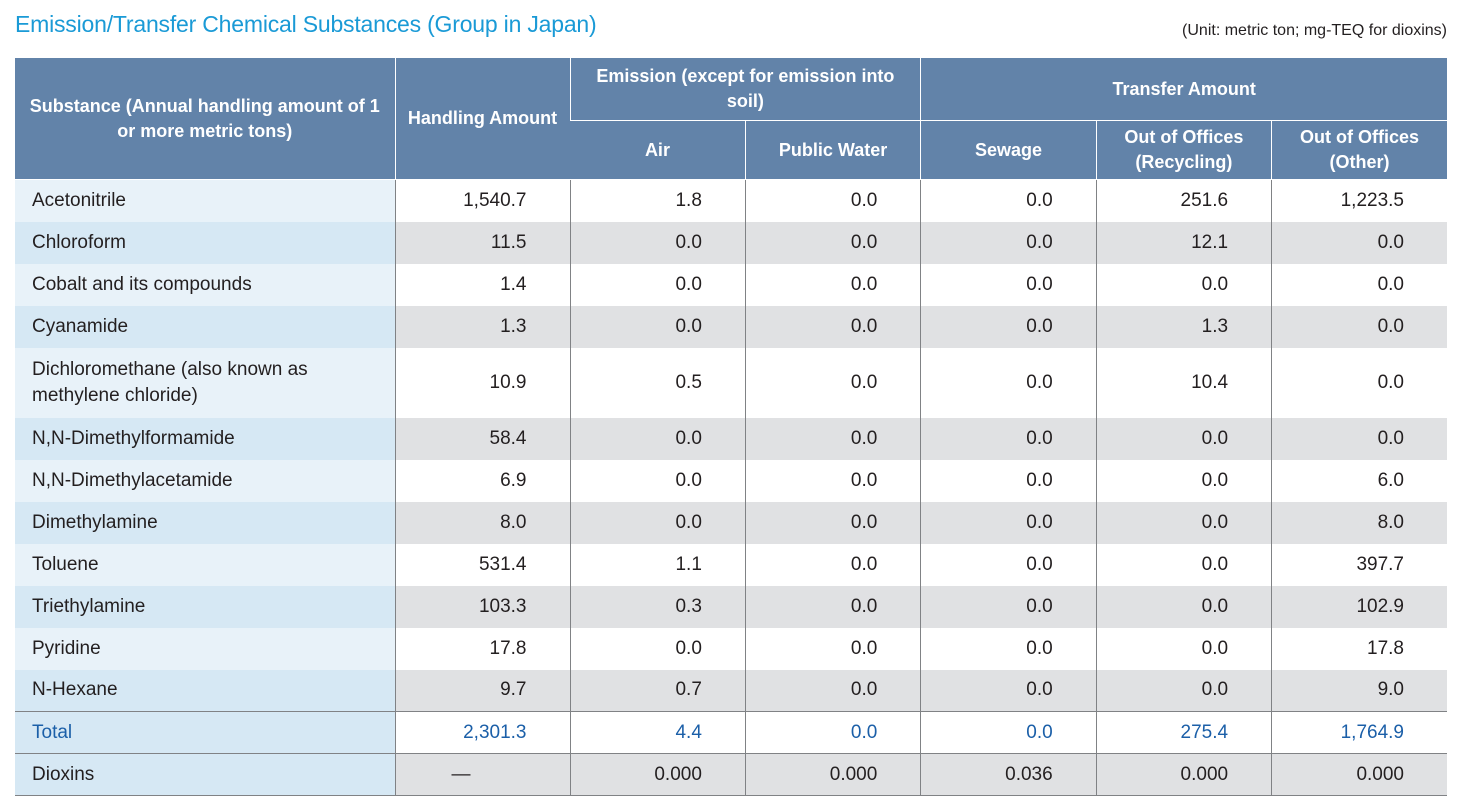 This screenshot has height=812, width=1470. What do you see at coordinates (205, 564) in the screenshot?
I see `substance-cell: Toluene` at bounding box center [205, 564].